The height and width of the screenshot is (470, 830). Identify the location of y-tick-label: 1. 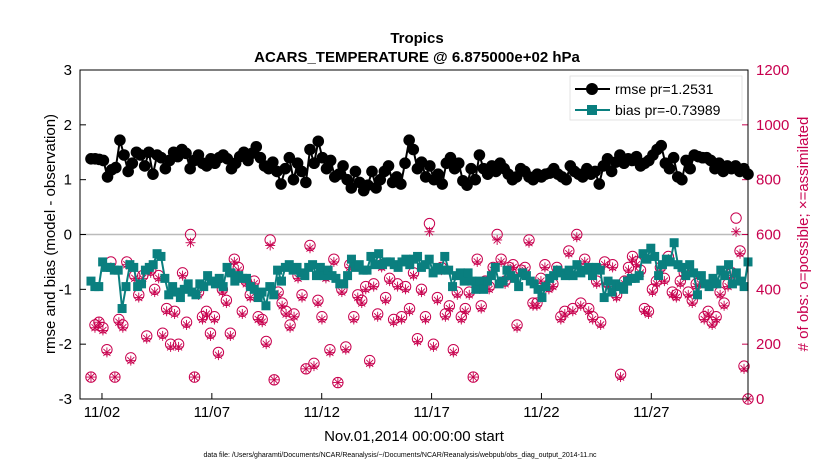
(68, 180).